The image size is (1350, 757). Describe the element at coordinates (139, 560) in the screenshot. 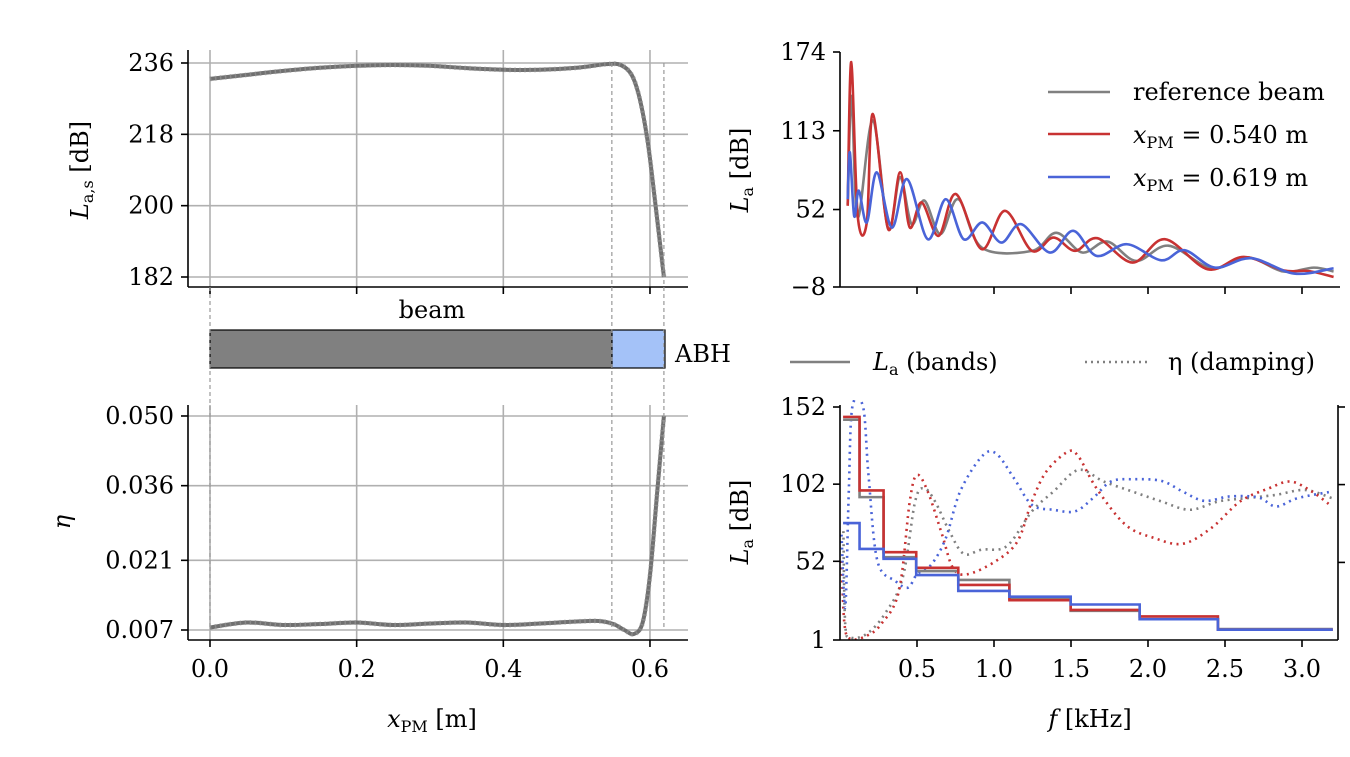

I see `y-tick-label: 0.021` at that location.